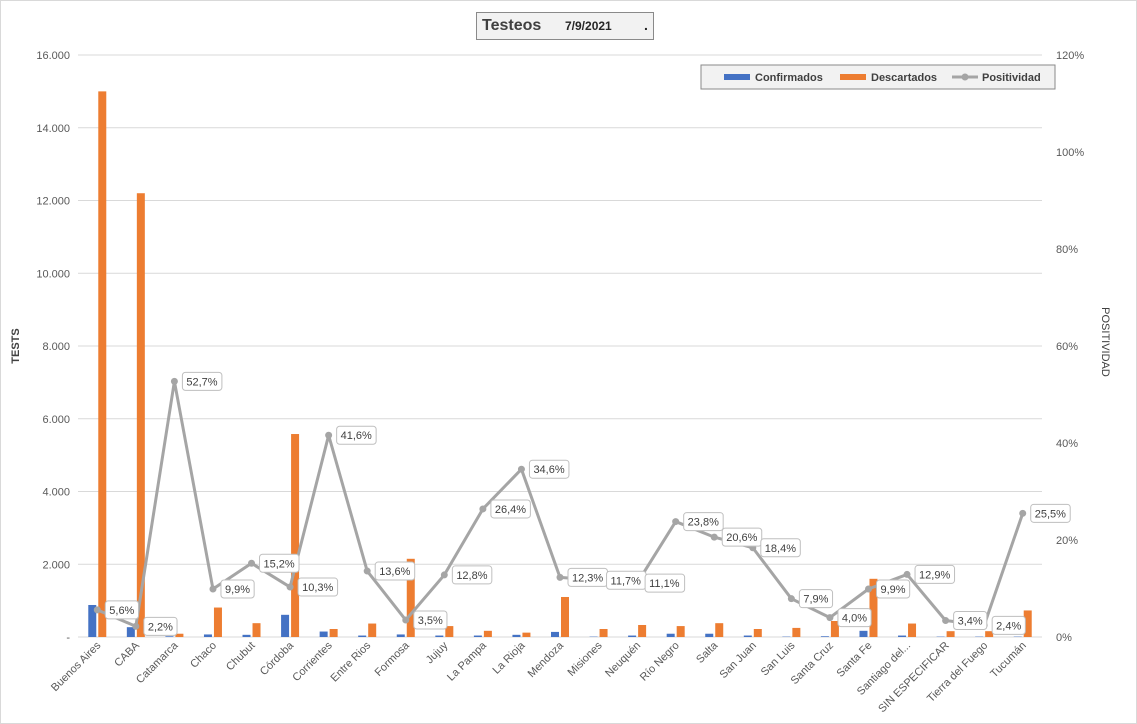 This screenshot has width=1137, height=724. I want to click on legend-label-confirmados: Confirmados, so click(789, 78).